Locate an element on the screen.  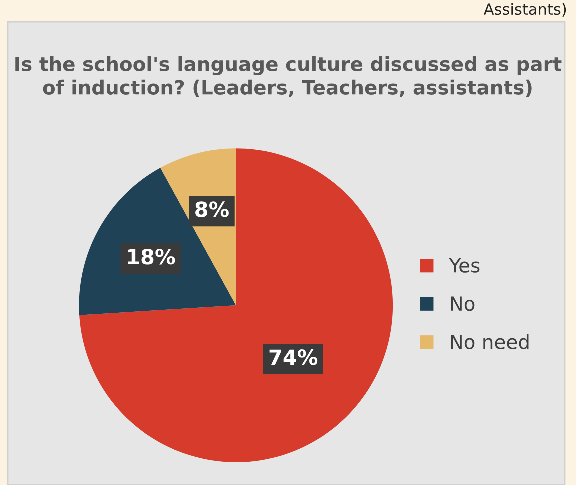
data-label: 18% is located at coordinates (152, 256).